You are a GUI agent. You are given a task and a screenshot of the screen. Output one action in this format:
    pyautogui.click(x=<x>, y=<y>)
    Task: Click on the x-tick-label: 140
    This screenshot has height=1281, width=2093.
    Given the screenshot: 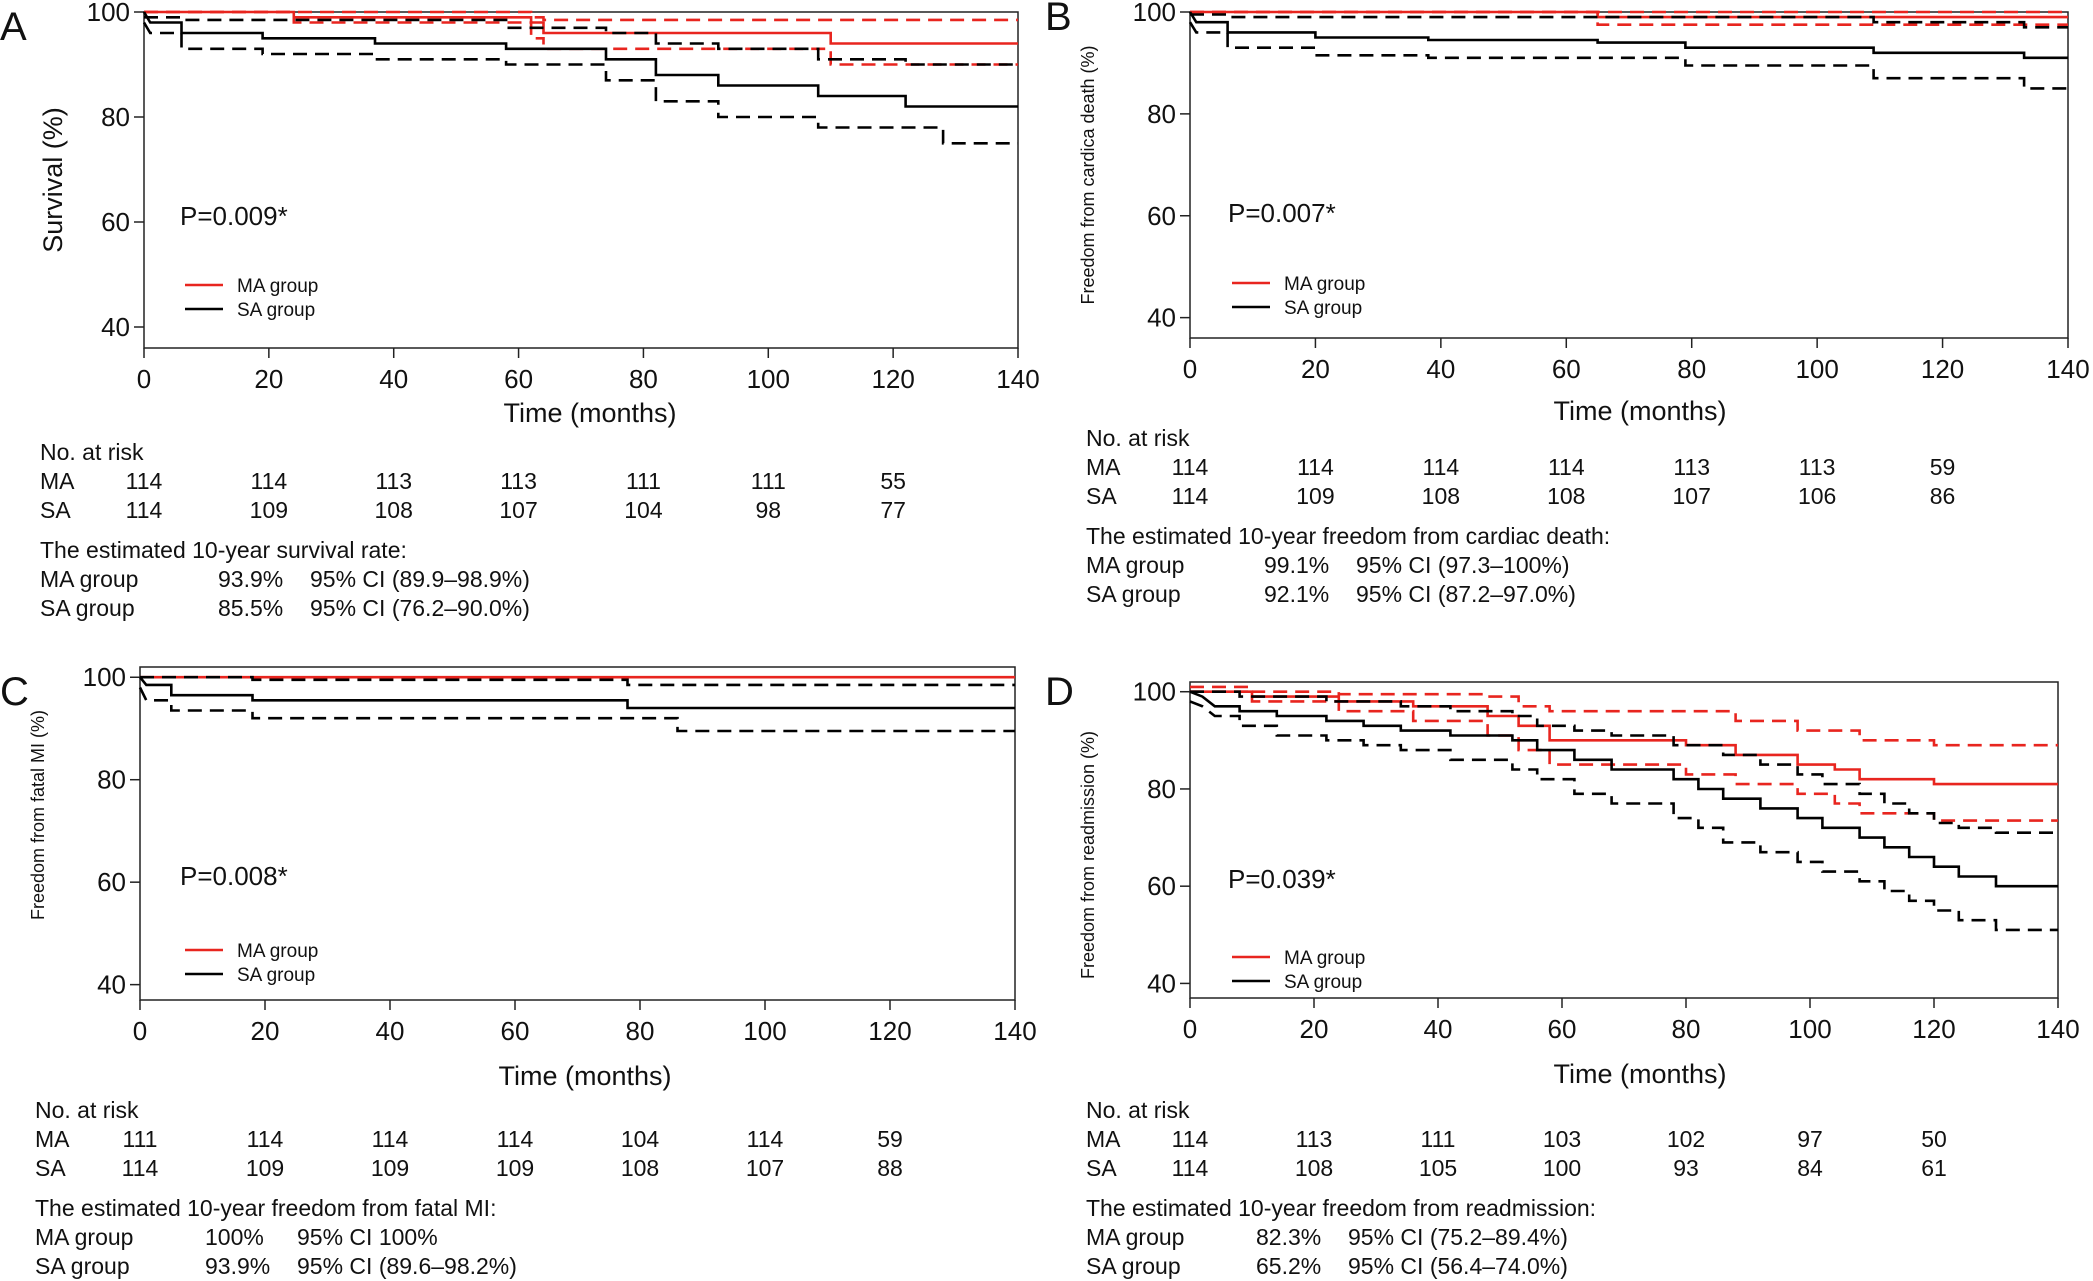 What is the action you would take?
    pyautogui.click(x=1017, y=379)
    